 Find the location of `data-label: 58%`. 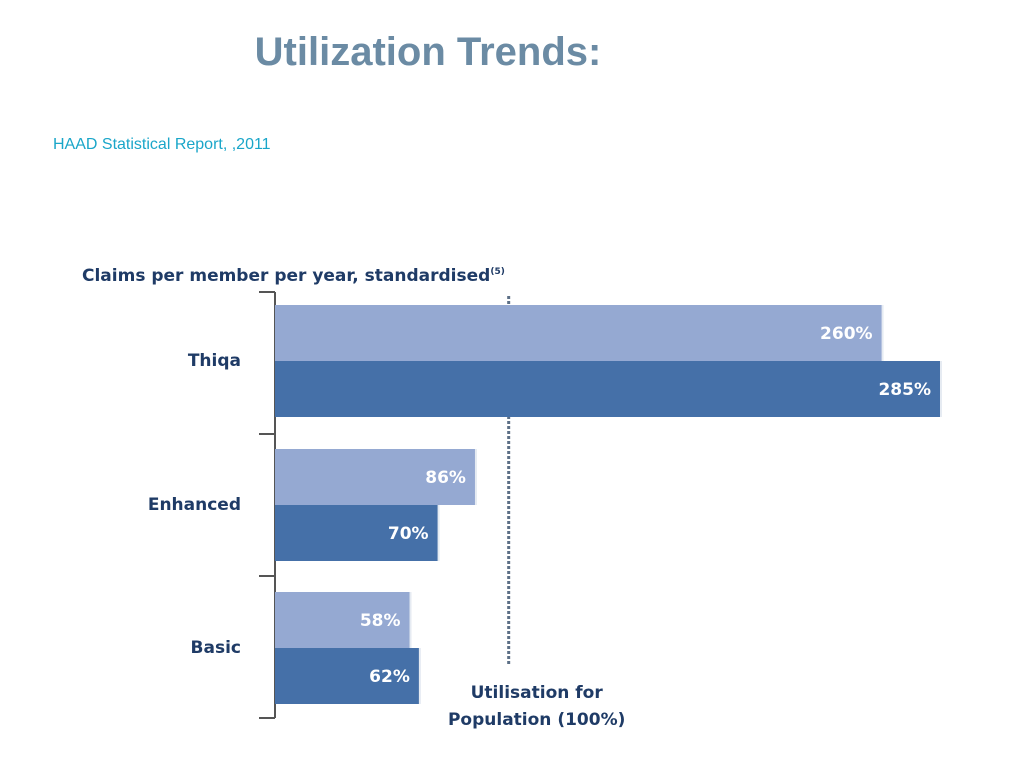

data-label: 58% is located at coordinates (380, 621).